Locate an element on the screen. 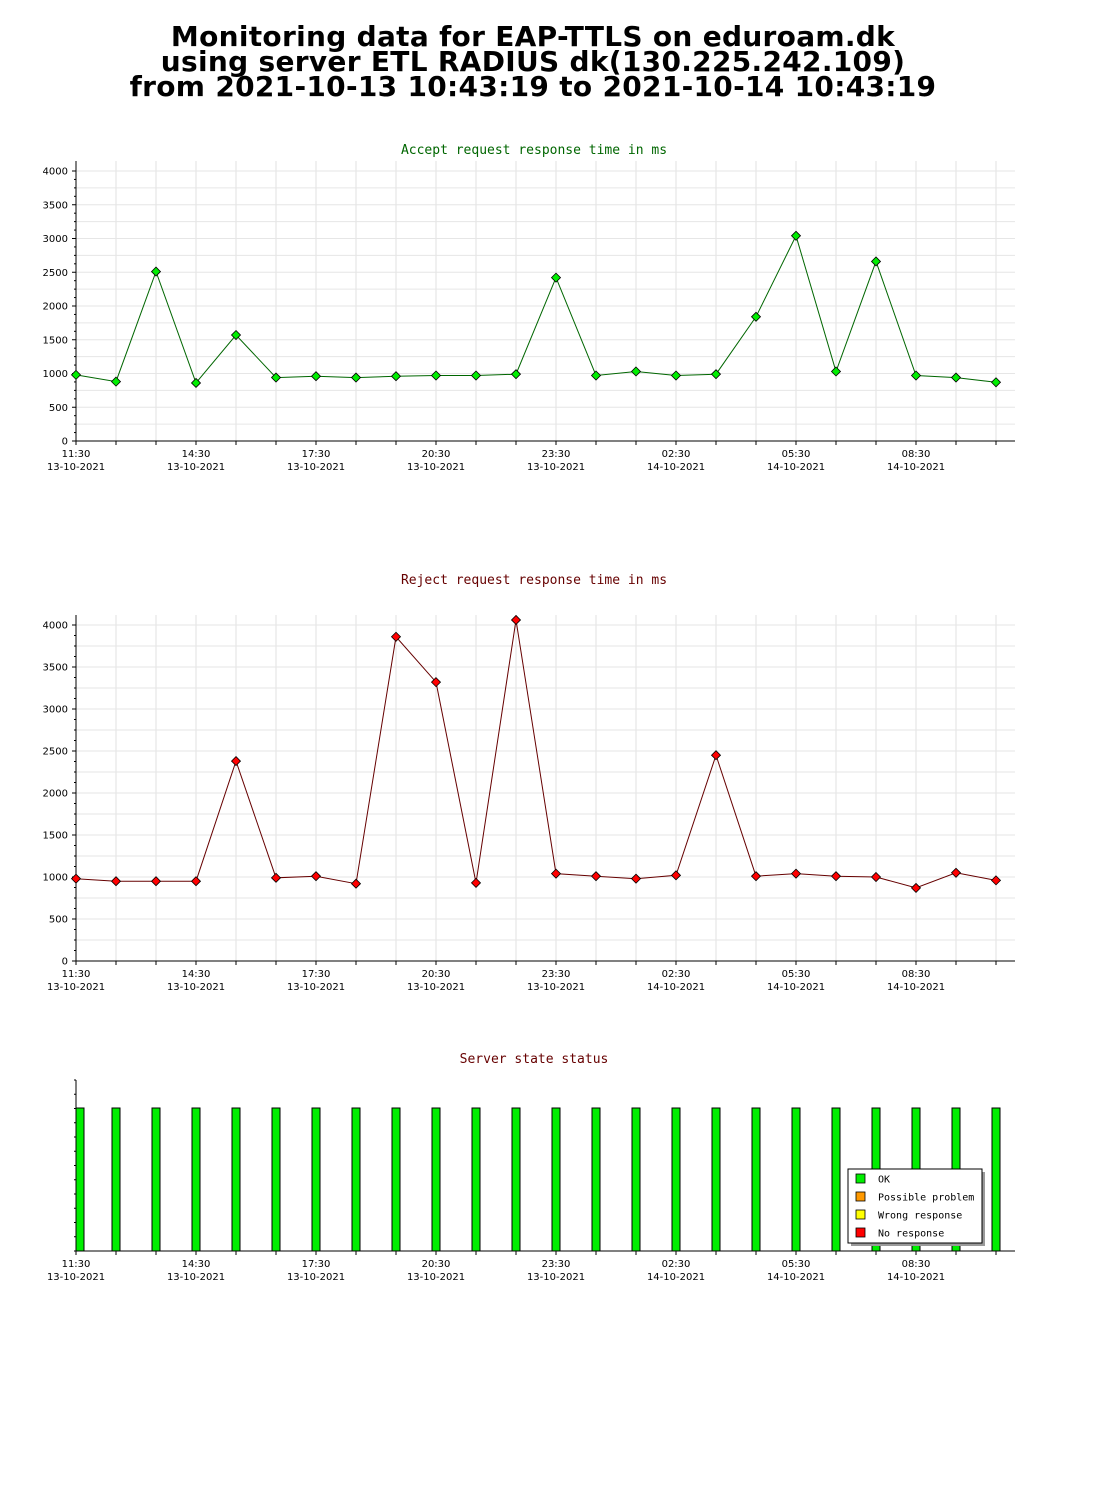  accept-y-tick-label: 4000 is located at coordinates (55, 172).